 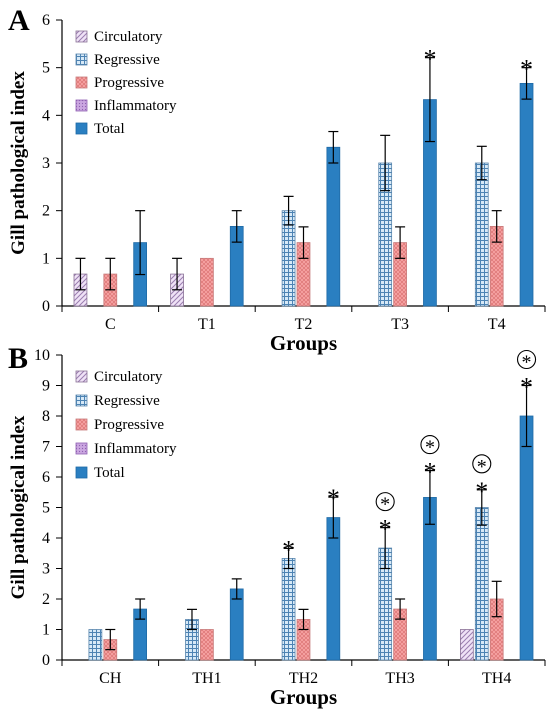 What do you see at coordinates (110, 678) in the screenshot?
I see `x-tick-label: CH` at bounding box center [110, 678].